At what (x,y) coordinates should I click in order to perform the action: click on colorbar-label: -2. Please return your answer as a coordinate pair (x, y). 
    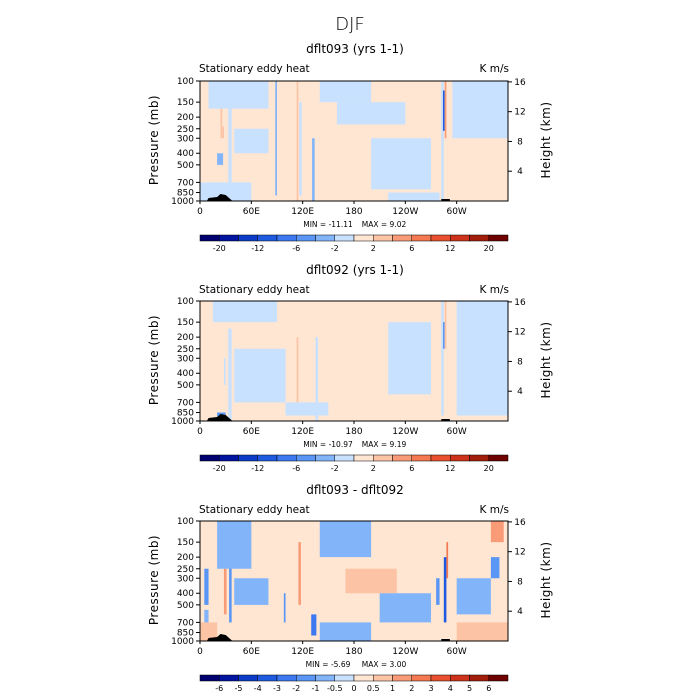
    Looking at the image, I should click on (296, 688).